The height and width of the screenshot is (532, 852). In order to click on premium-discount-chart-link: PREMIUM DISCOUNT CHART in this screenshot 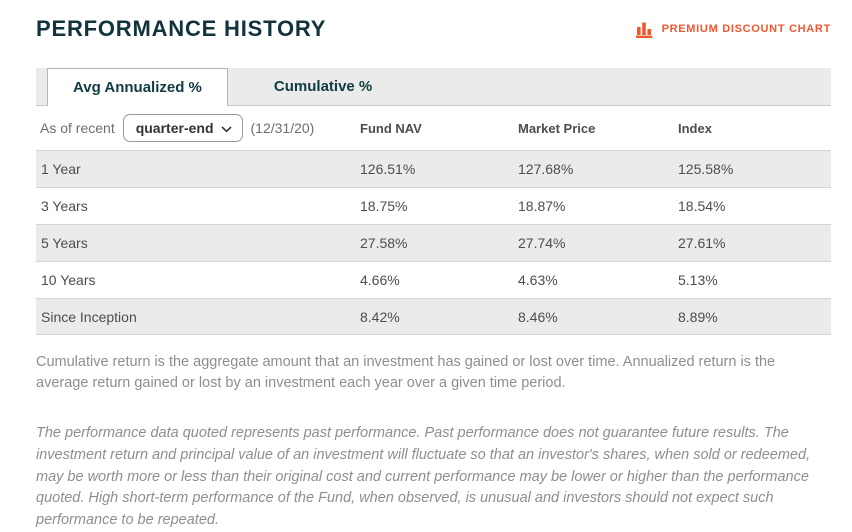, I will do `click(733, 29)`.